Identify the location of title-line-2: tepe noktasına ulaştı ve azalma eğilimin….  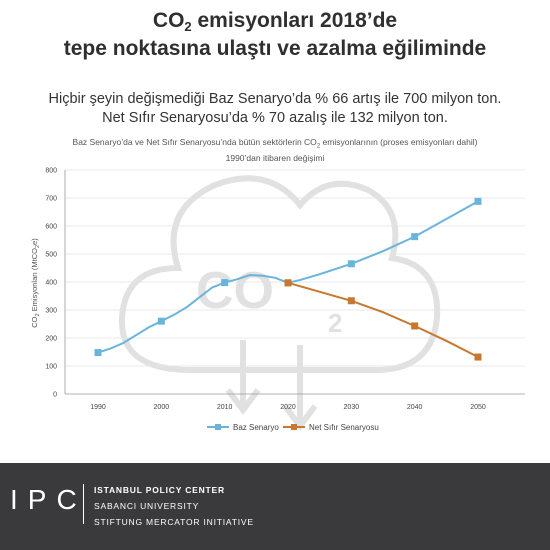
(275, 48).